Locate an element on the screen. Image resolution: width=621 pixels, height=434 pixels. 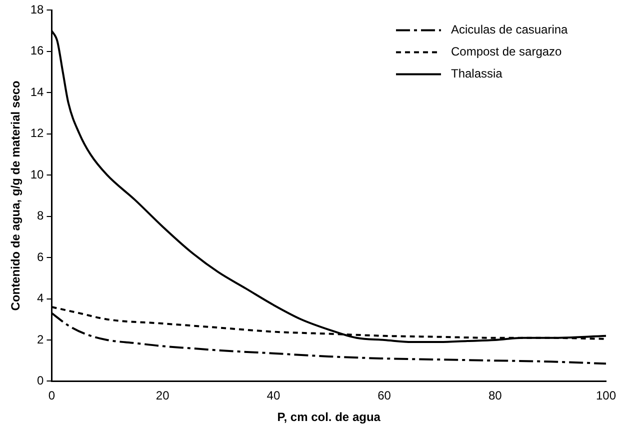
x-tick-label: 40 is located at coordinates (273, 395).